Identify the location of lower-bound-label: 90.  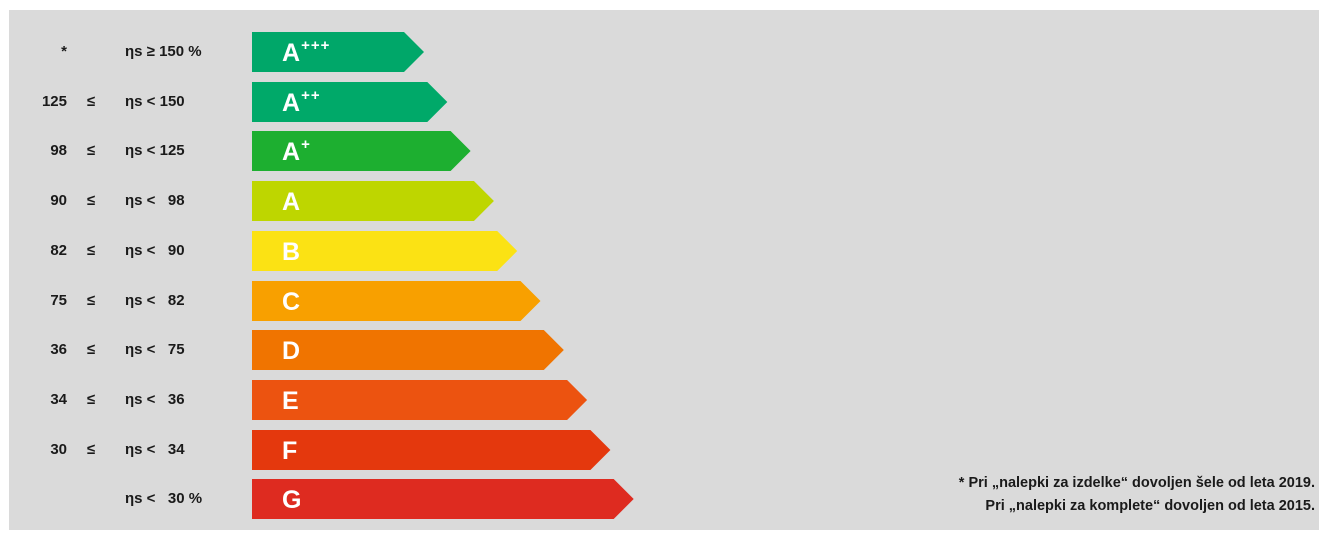
(58, 201).